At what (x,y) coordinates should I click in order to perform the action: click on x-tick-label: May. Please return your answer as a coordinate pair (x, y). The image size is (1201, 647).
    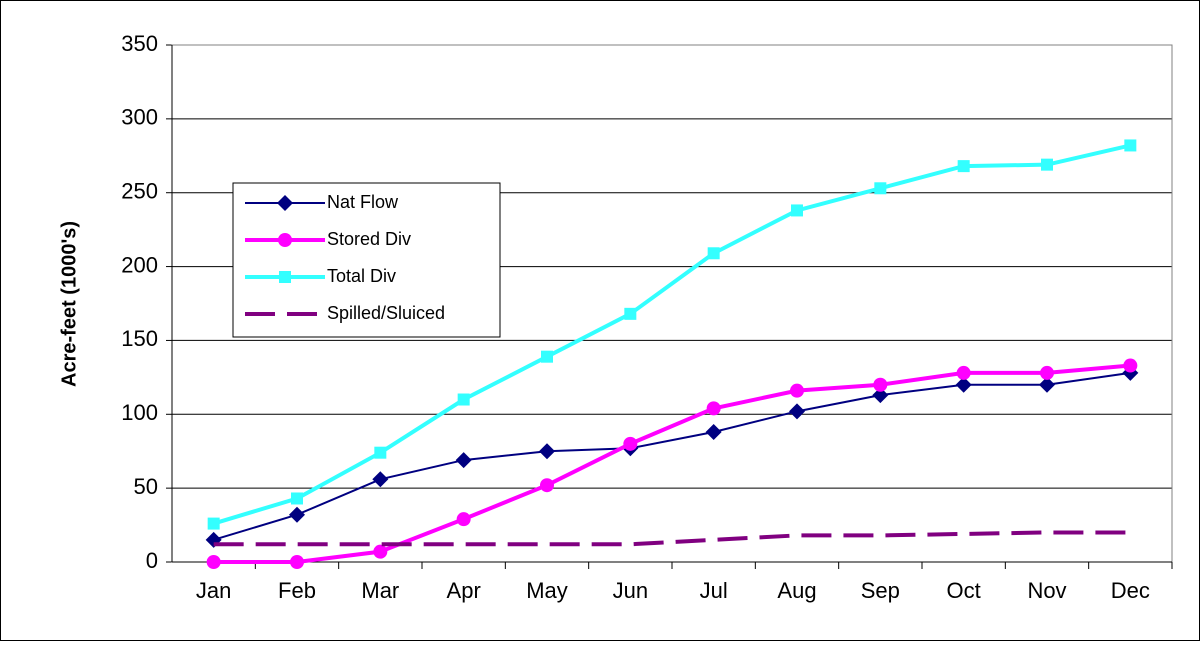
    Looking at the image, I should click on (547, 590).